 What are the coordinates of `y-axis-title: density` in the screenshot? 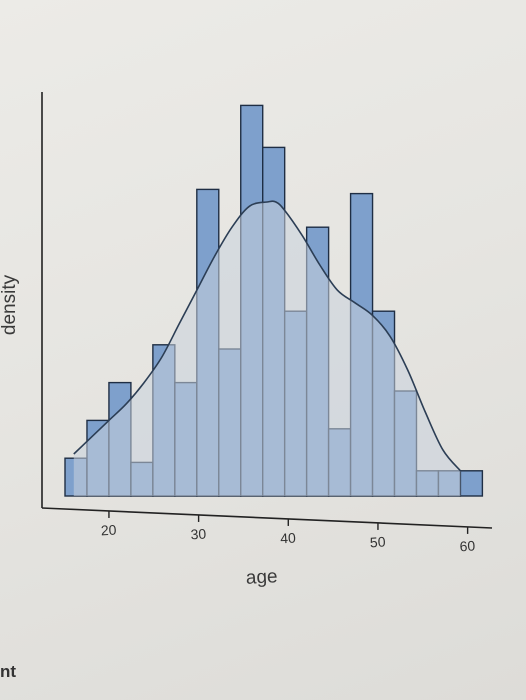 It's located at (10, 304).